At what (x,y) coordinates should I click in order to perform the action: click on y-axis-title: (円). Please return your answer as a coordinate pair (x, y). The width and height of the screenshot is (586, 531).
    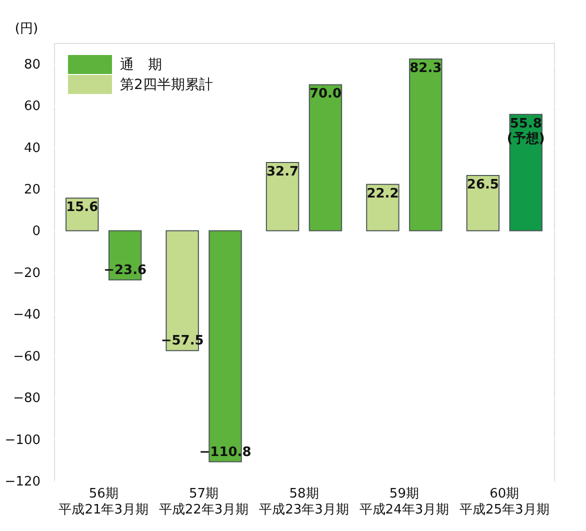
    Looking at the image, I should click on (26, 29).